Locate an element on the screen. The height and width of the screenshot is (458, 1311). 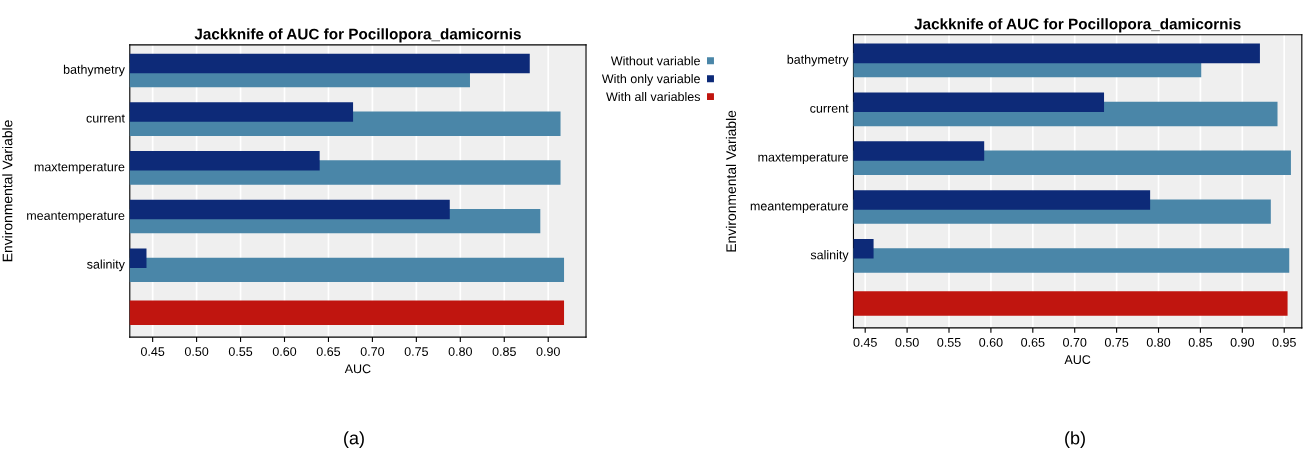
legend-label: With all variables is located at coordinates (653, 96).